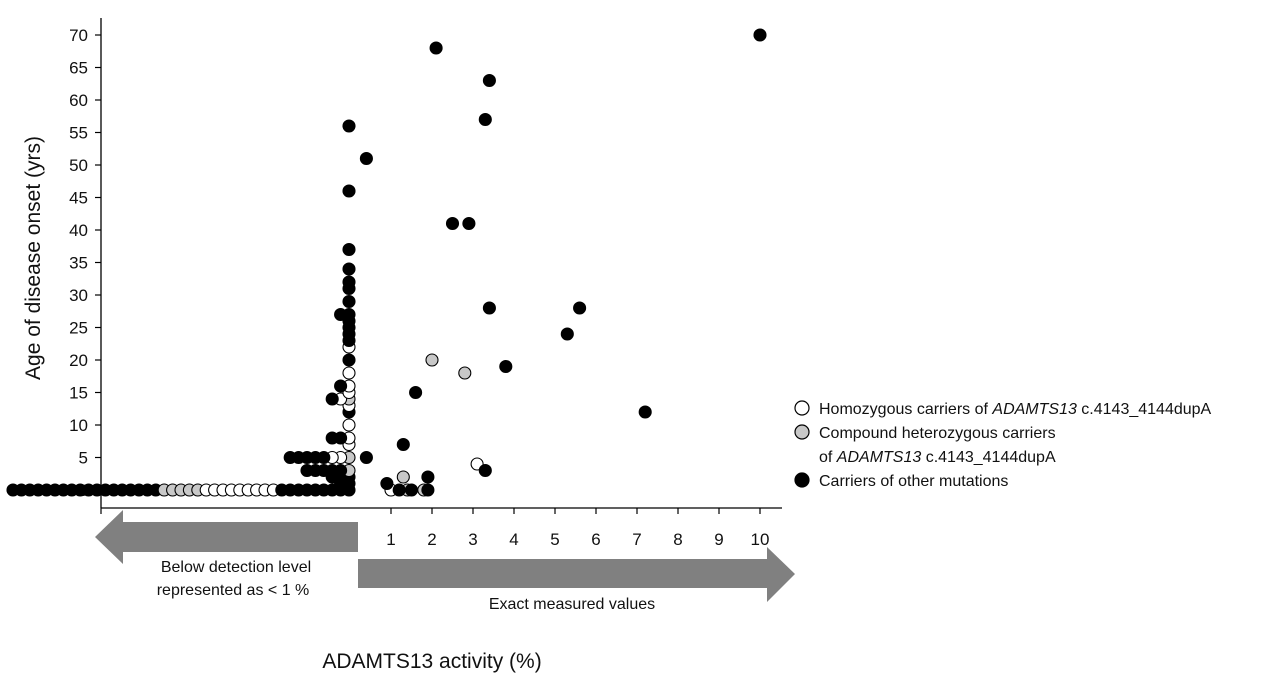  What do you see at coordinates (78, 35) in the screenshot?
I see `y-tick-label: 70` at bounding box center [78, 35].